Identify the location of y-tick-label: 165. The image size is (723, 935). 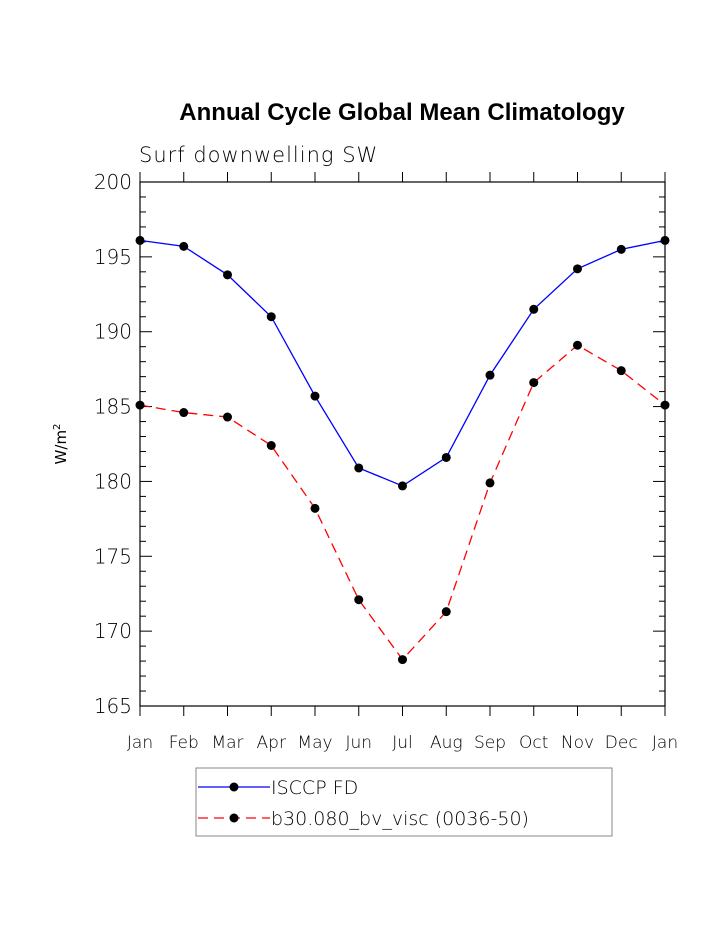
(113, 706).